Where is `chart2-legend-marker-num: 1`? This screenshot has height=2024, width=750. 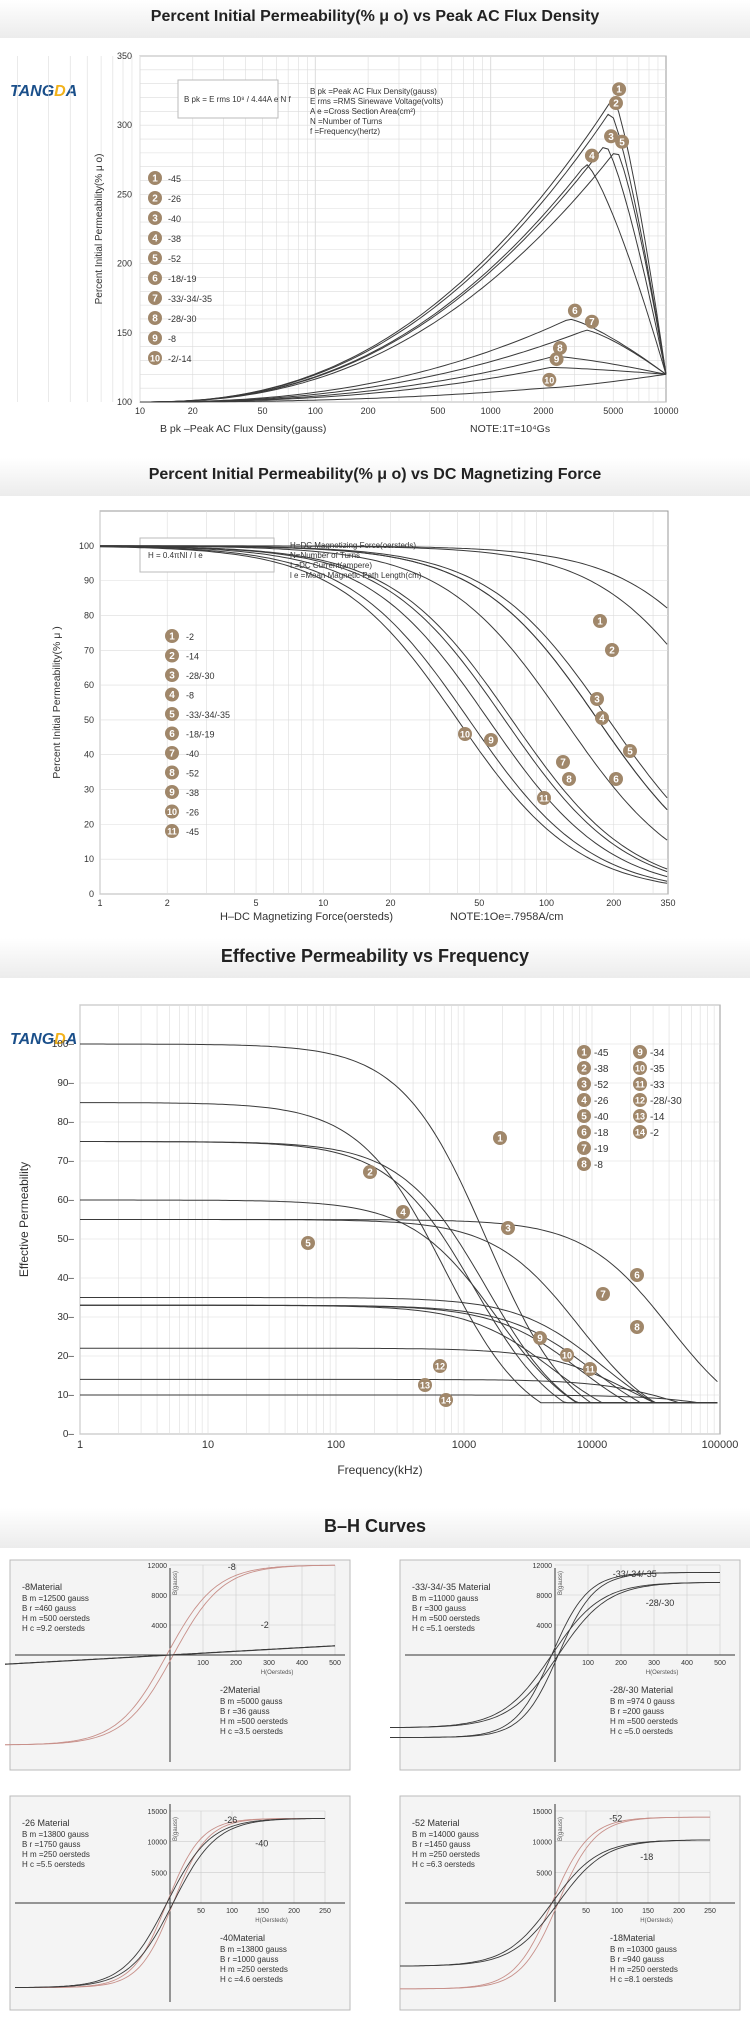
chart2-legend-marker-num: 1 is located at coordinates (172, 637).